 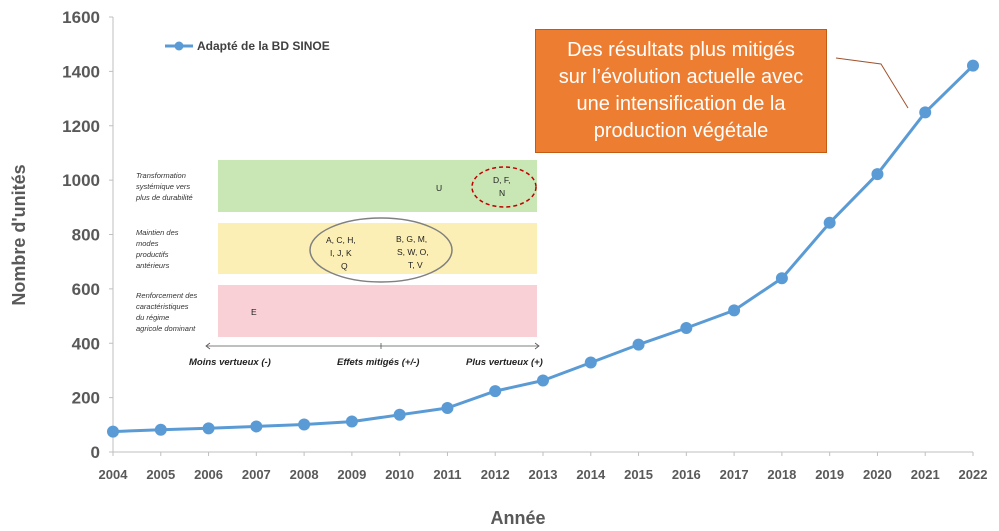 I want to click on legend-marker-swatch, so click(x=179, y=46).